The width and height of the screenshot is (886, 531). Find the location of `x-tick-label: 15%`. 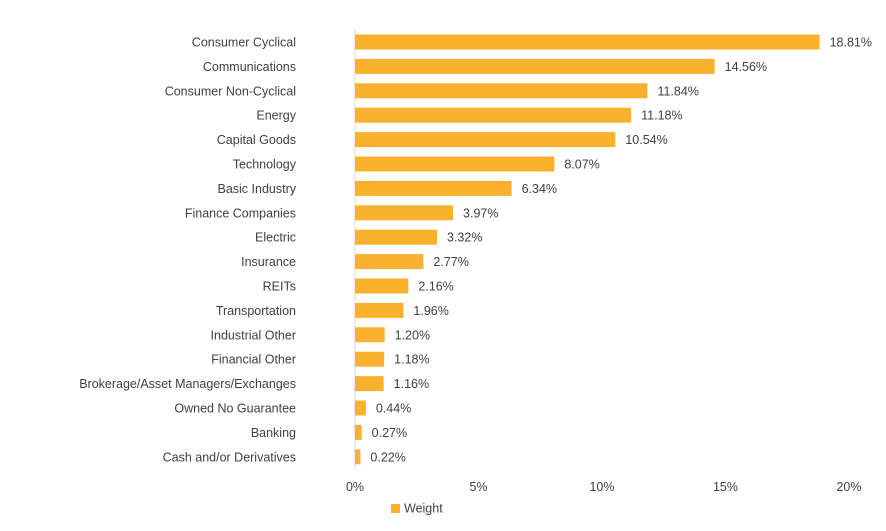

x-tick-label: 15% is located at coordinates (725, 487).